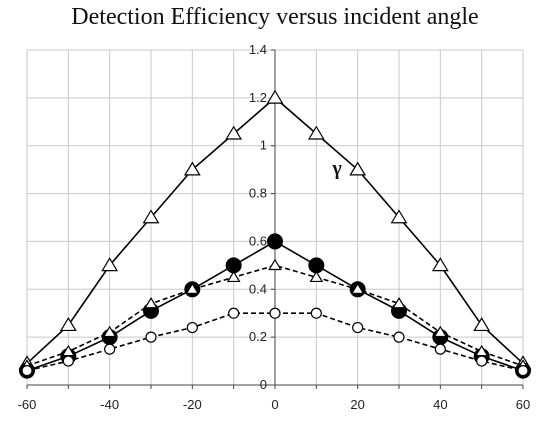 This screenshot has height=424, width=550. I want to click on x-tick-label: 0, so click(274, 404).